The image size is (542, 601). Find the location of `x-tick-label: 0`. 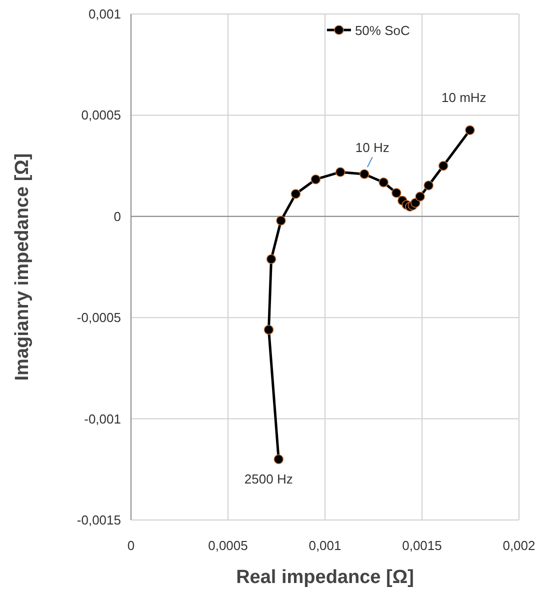

x-tick-label: 0 is located at coordinates (131, 545).